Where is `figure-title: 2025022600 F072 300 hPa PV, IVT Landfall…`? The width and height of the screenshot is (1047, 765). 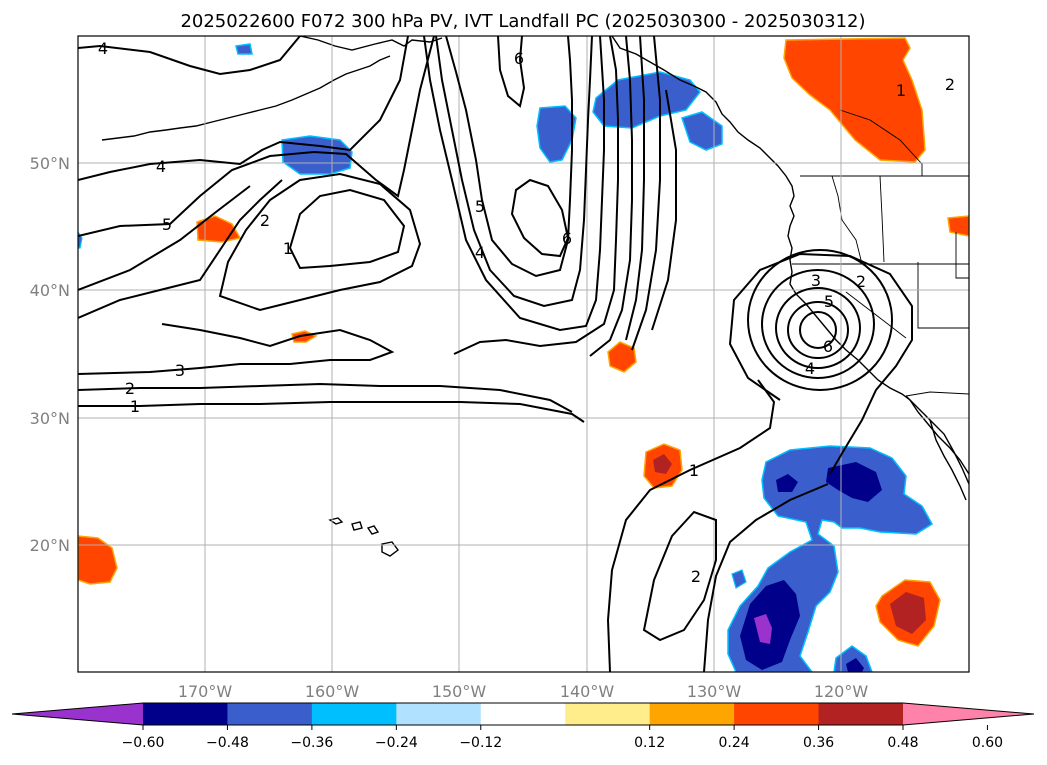 figure-title: 2025022600 F072 300 hPa PV, IVT Landfall… is located at coordinates (522, 21).